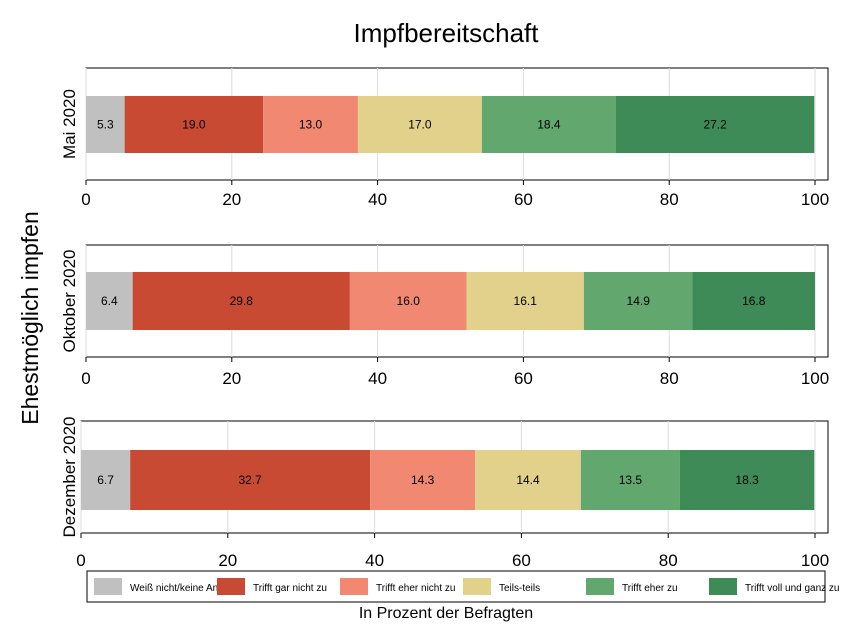  What do you see at coordinates (447, 33) in the screenshot?
I see `chart-title: Impfbereitschaft` at bounding box center [447, 33].